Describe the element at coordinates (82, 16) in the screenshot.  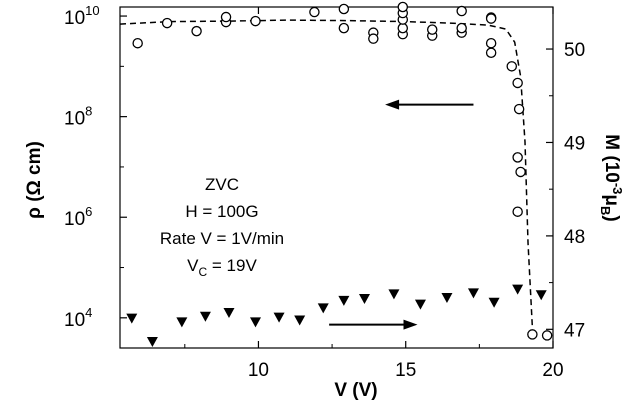
I see `y-left-tick-label: 10¹⁰` at that location.